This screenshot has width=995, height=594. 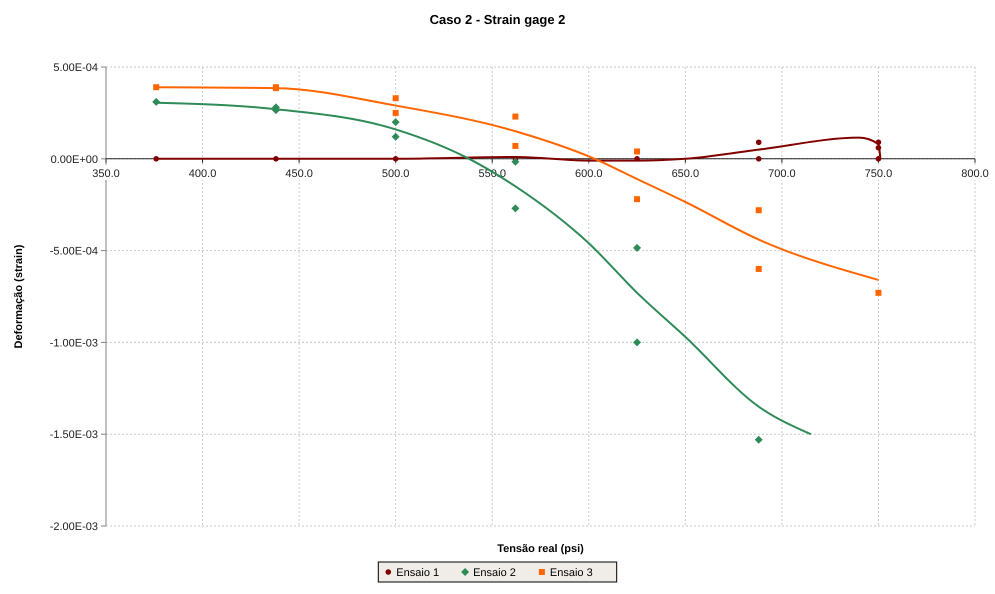 What do you see at coordinates (498, 19) in the screenshot?
I see `chart-title: Caso 2 - Strain gage 2` at bounding box center [498, 19].